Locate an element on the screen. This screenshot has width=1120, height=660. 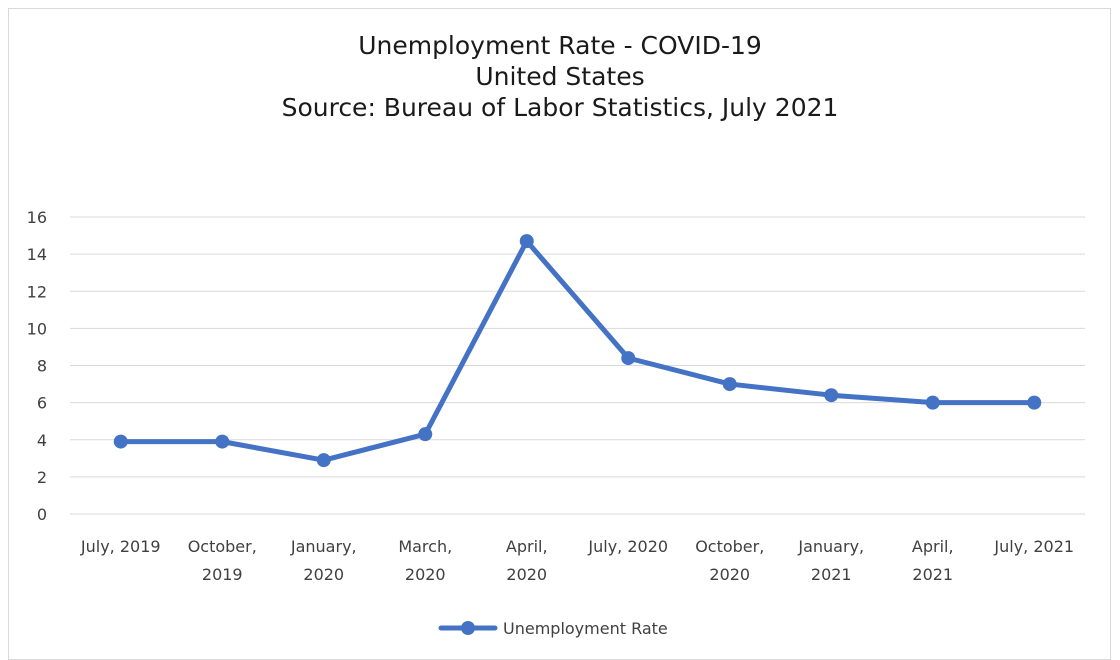
y-tick-label: 4 is located at coordinates (42, 440).